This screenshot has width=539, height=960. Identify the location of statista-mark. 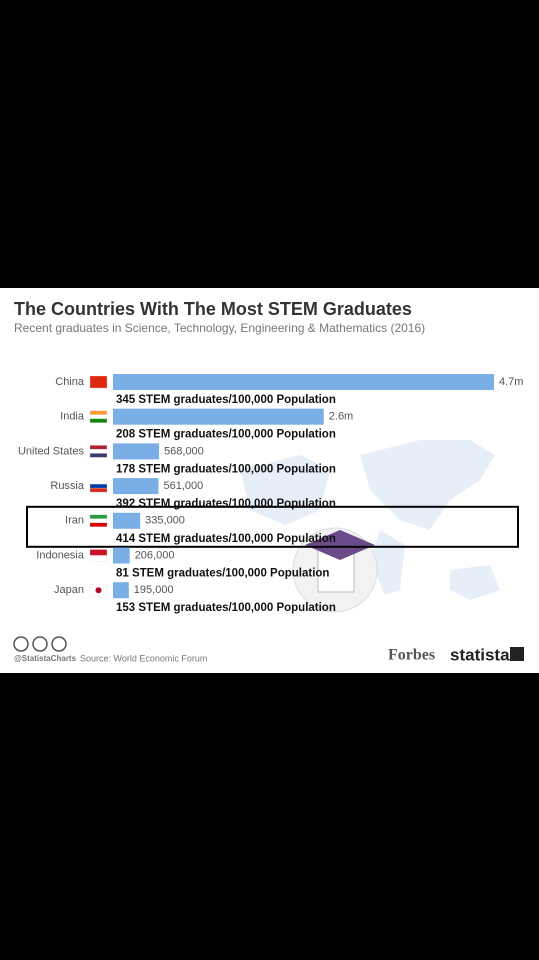
(517, 654).